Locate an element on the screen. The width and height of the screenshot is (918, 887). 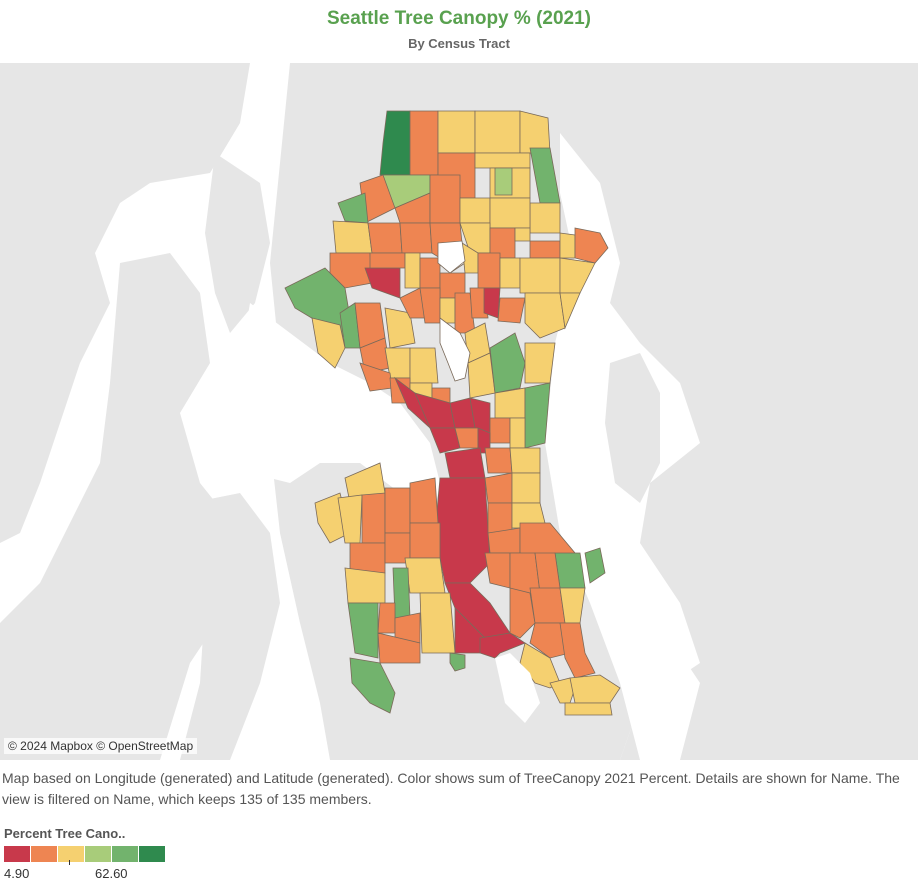
legend-tick is located at coordinates (69, 862).